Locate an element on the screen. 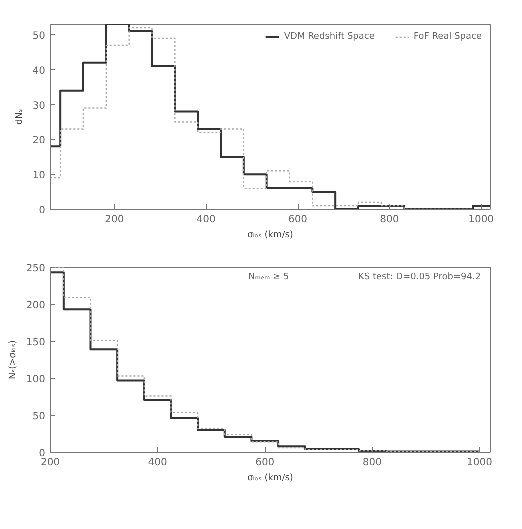 Image resolution: width=522 pixels, height=529 pixels. y-tick-label: 40 is located at coordinates (39, 71).